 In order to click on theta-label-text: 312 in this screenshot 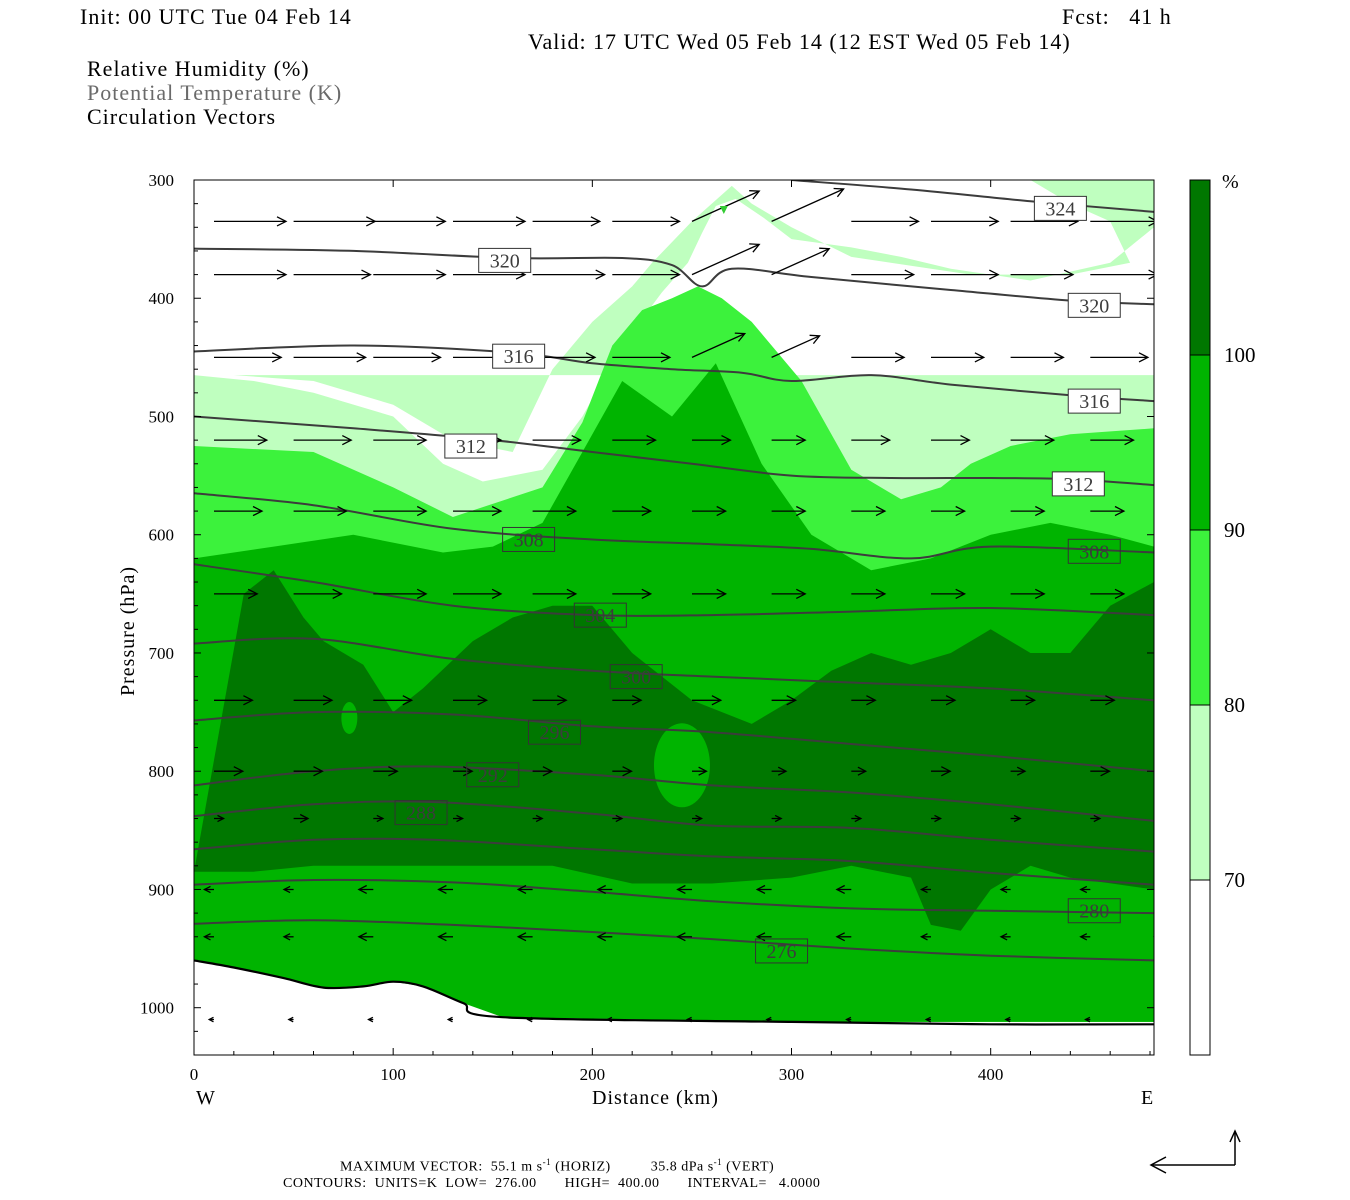, I will do `click(471, 447)`.